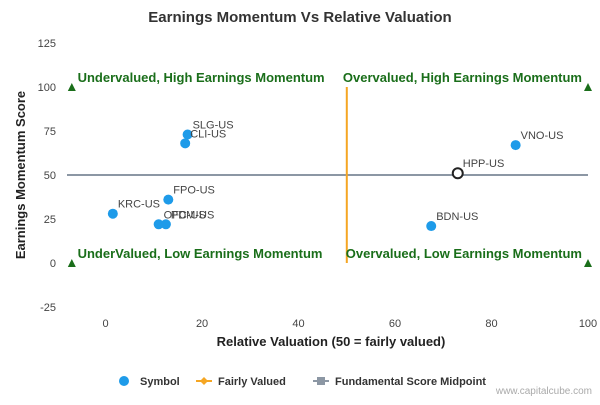 This screenshot has height=405, width=600. I want to click on x-axis-ticks: 0 20 40 60 80 100, so click(350, 324).